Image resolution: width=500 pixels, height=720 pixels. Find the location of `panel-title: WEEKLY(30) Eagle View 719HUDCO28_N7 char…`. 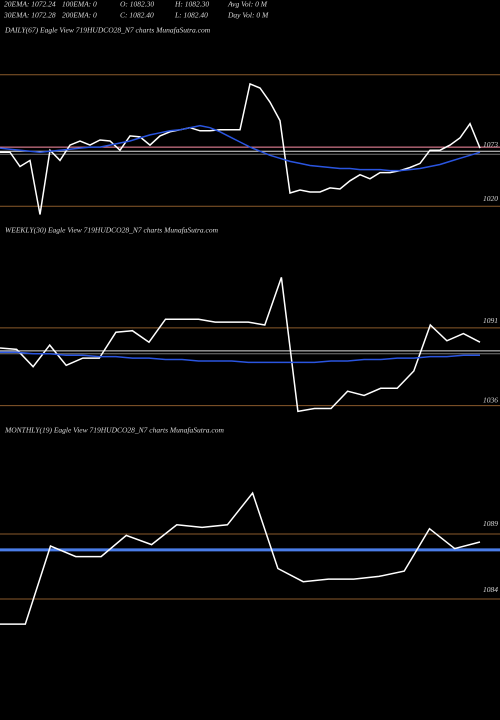

panel-title: WEEKLY(30) Eagle View 719HUDCO28_N7 char… is located at coordinates (112, 230).